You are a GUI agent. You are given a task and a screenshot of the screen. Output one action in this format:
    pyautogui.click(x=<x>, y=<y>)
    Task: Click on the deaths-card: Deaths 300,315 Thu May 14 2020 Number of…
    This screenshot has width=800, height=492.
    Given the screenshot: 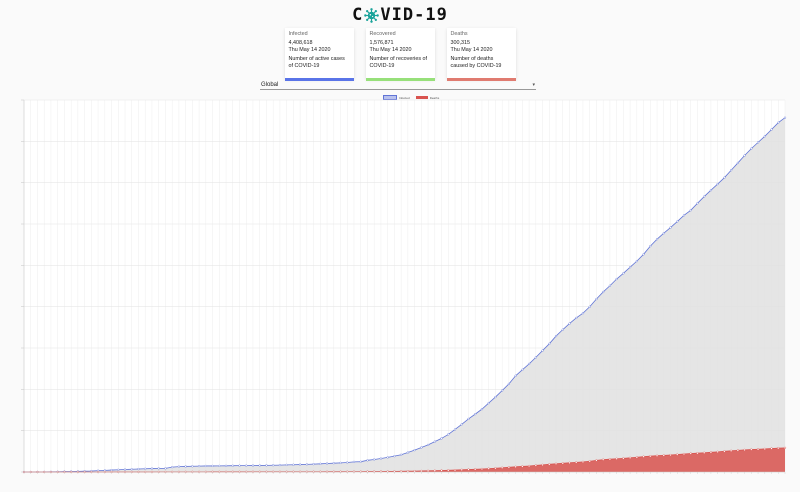 What is the action you would take?
    pyautogui.click(x=481, y=54)
    